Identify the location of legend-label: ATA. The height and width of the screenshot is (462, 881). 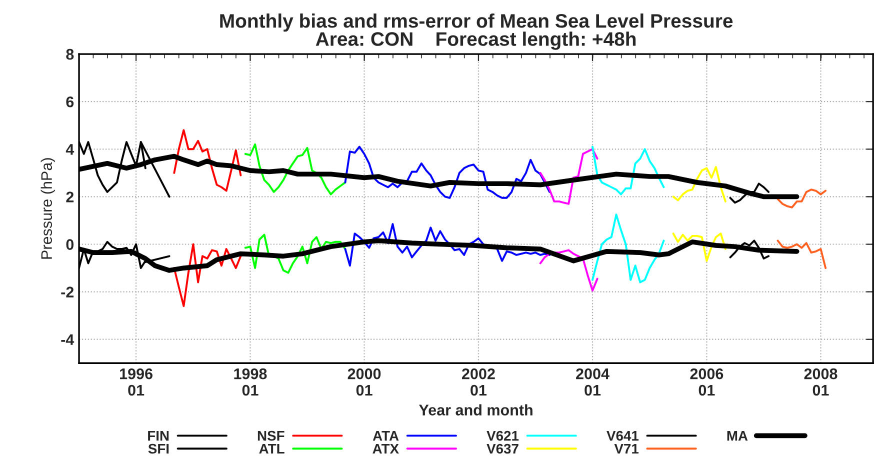
(385, 436).